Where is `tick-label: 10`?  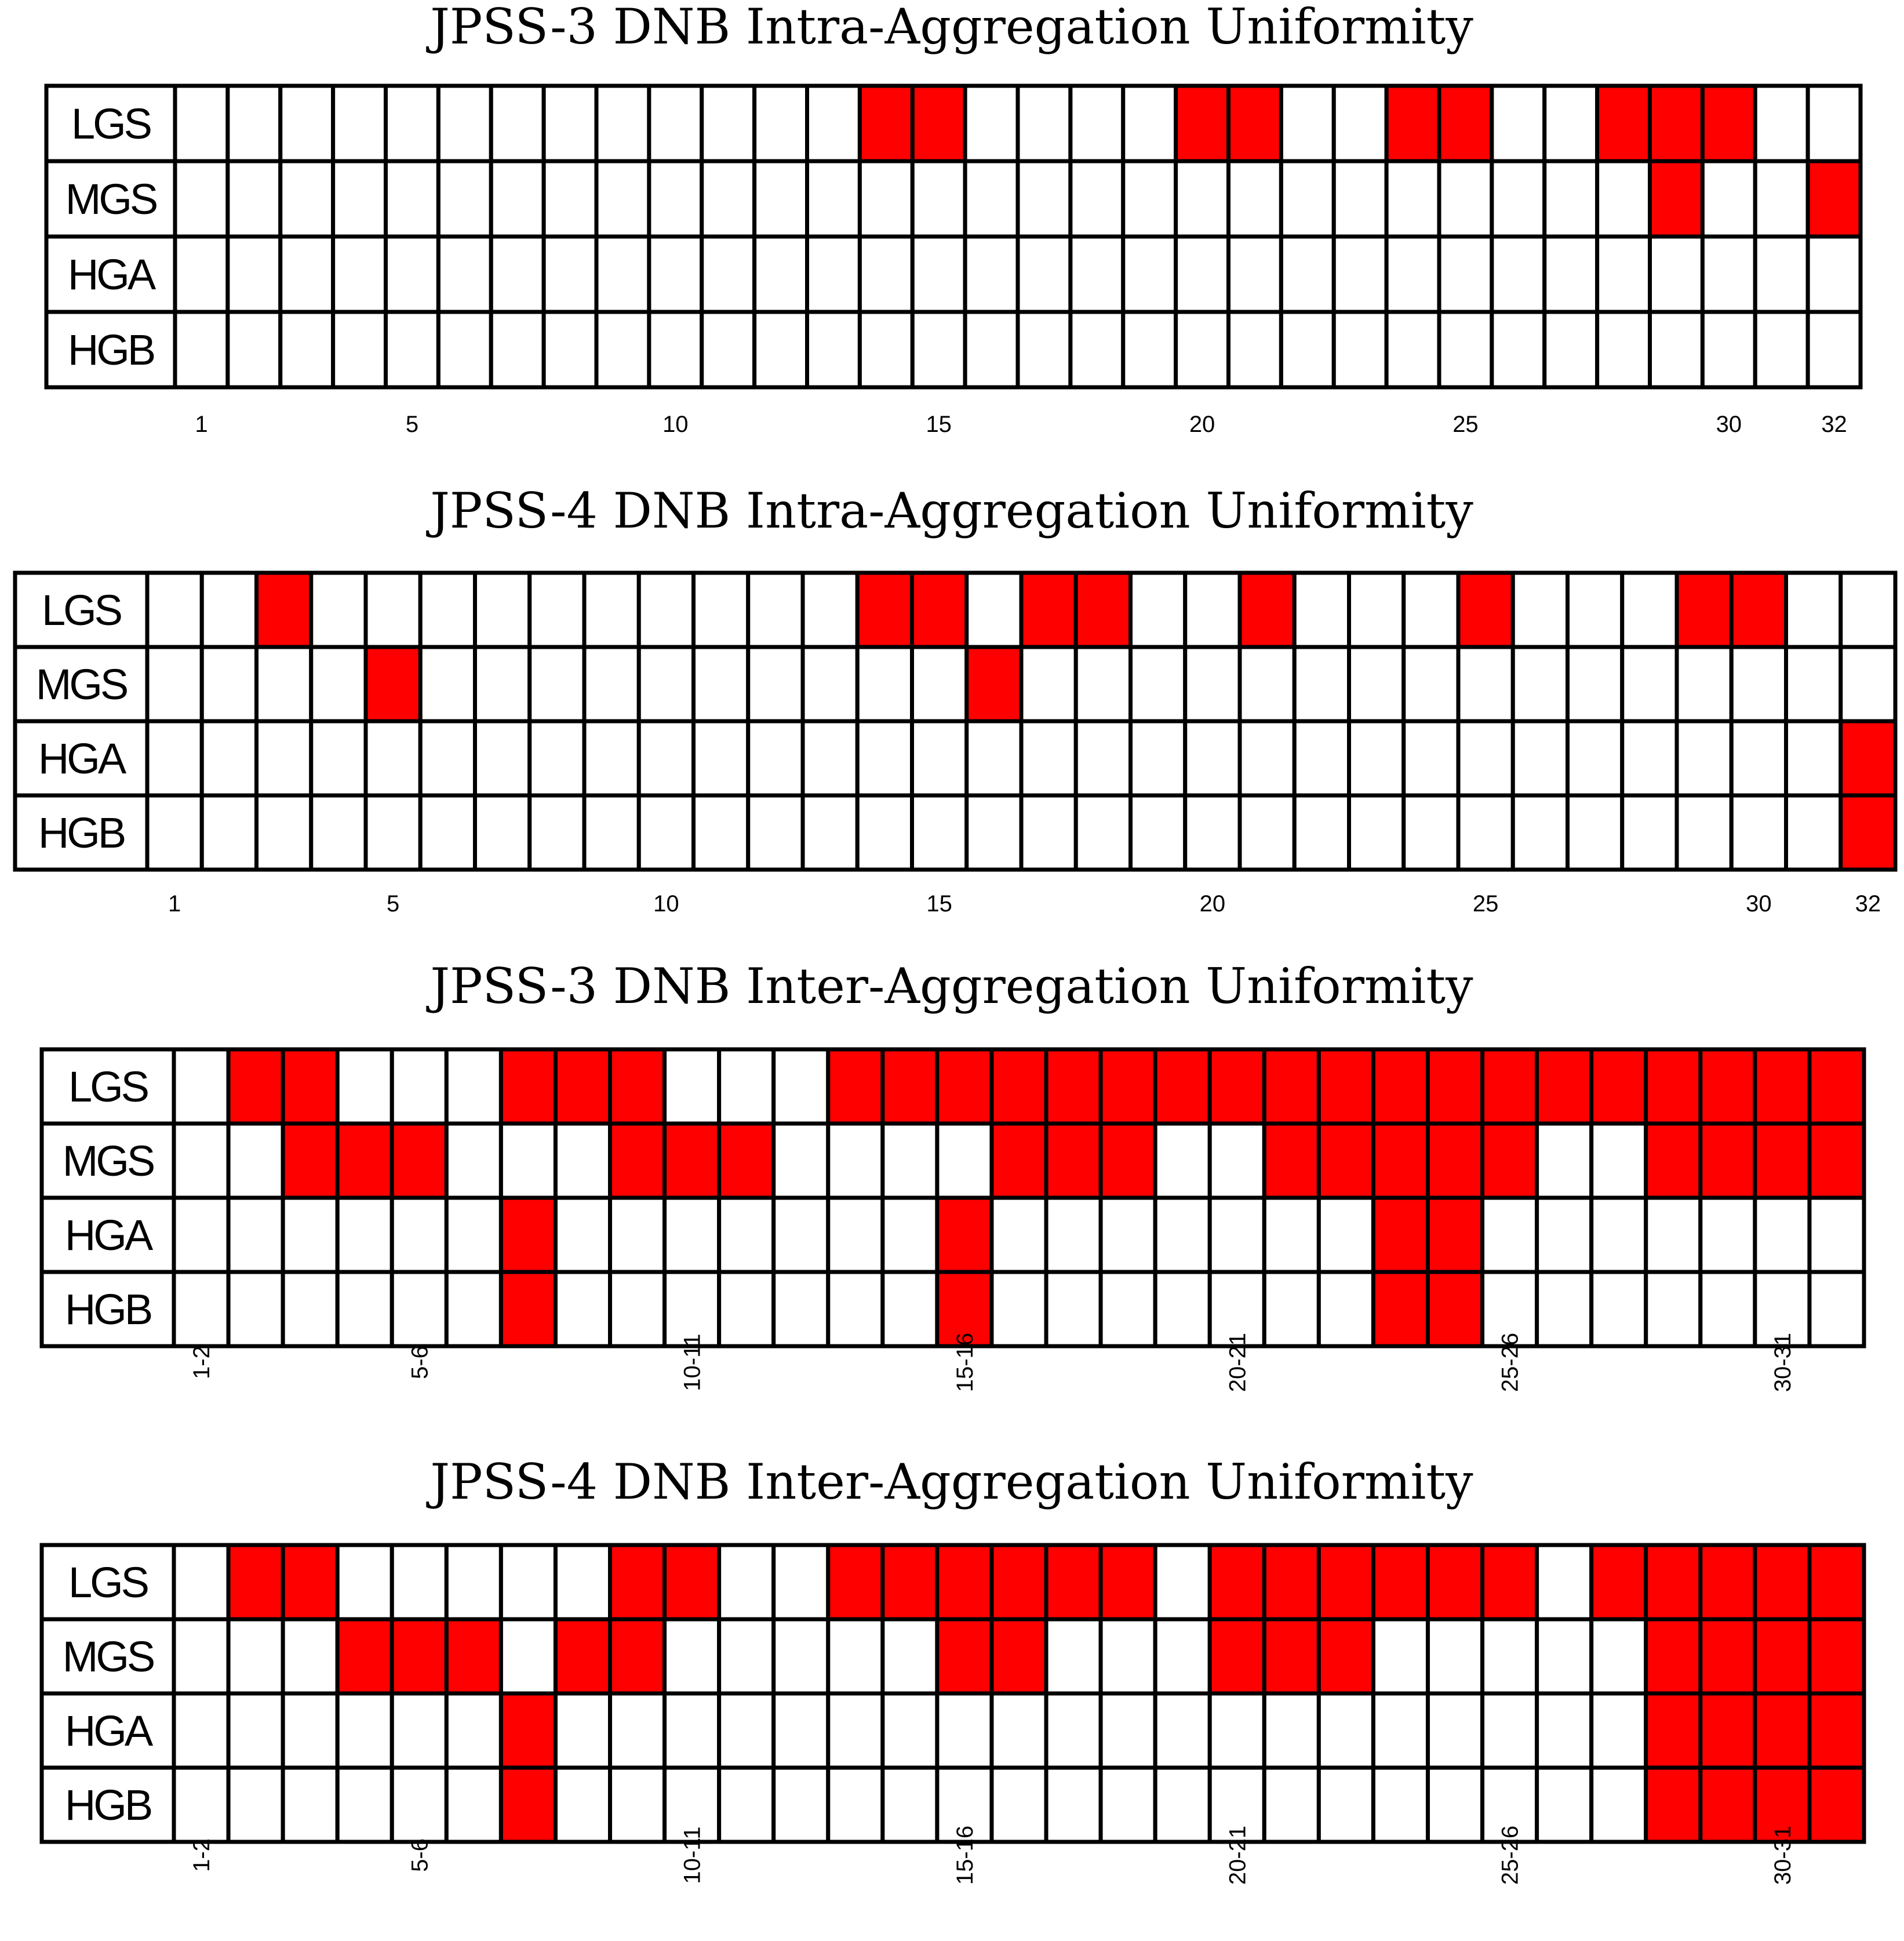 tick-label: 10 is located at coordinates (666, 904).